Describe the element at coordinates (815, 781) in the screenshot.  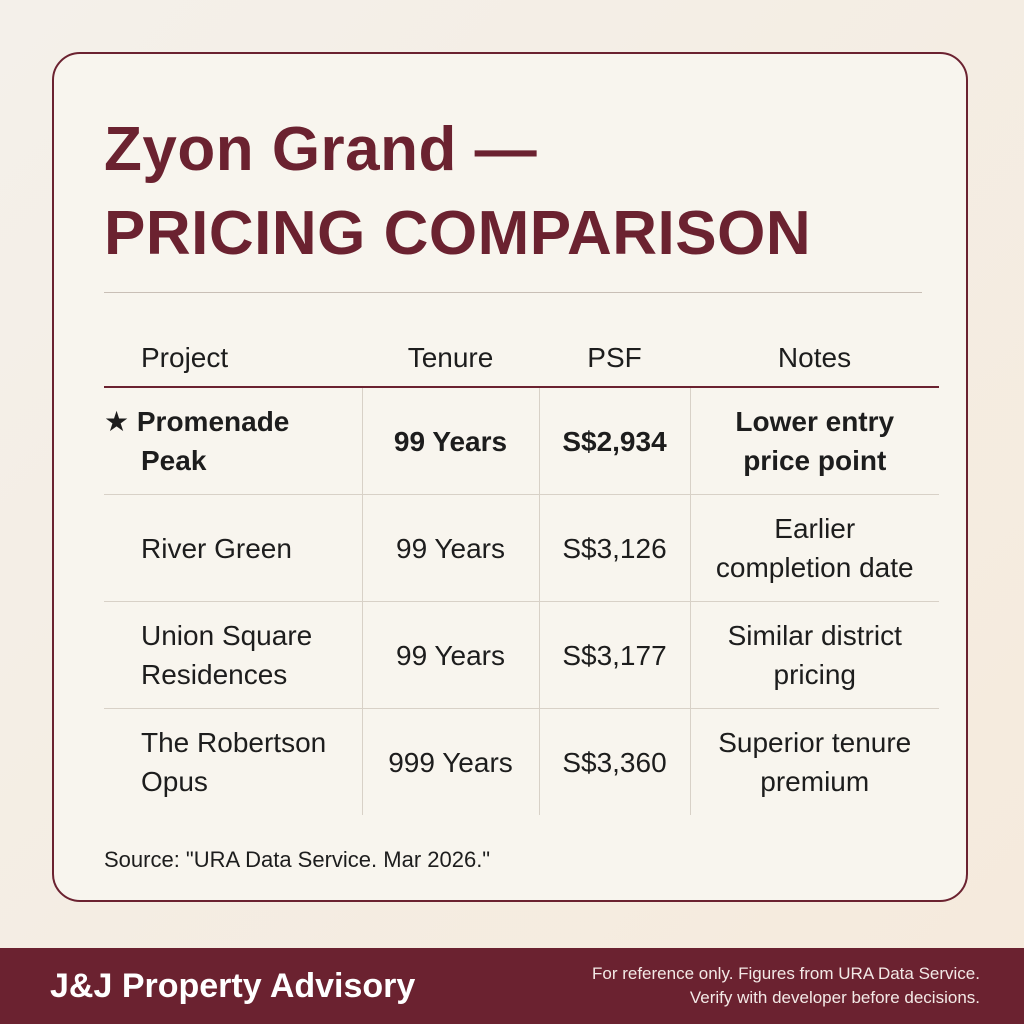
I see `notes-cell-line: premium` at that location.